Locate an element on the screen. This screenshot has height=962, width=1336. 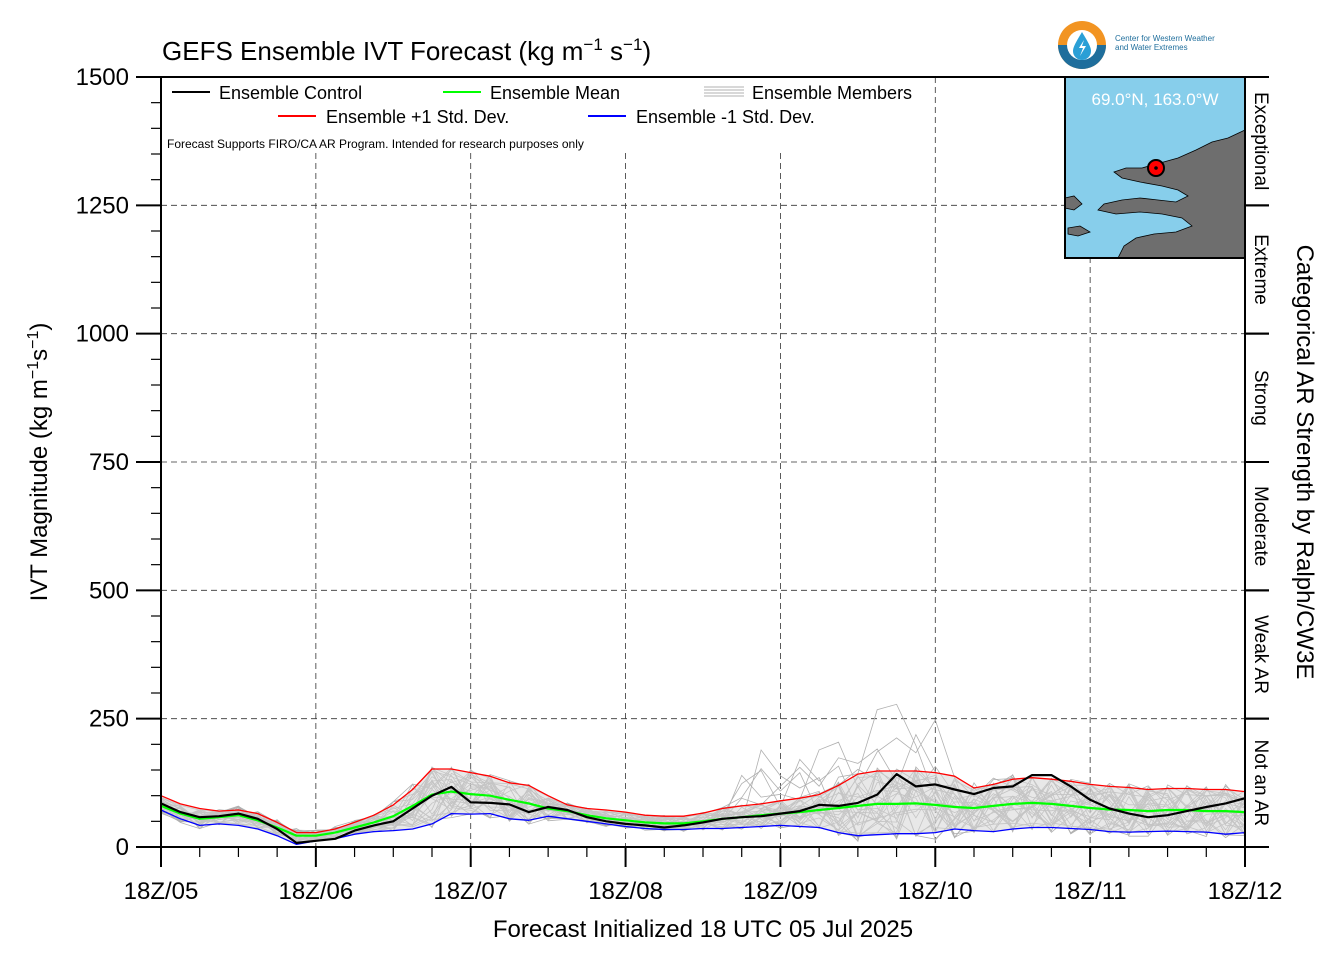
logo-text-line2: and Water Extremes is located at coordinates (1151, 47).